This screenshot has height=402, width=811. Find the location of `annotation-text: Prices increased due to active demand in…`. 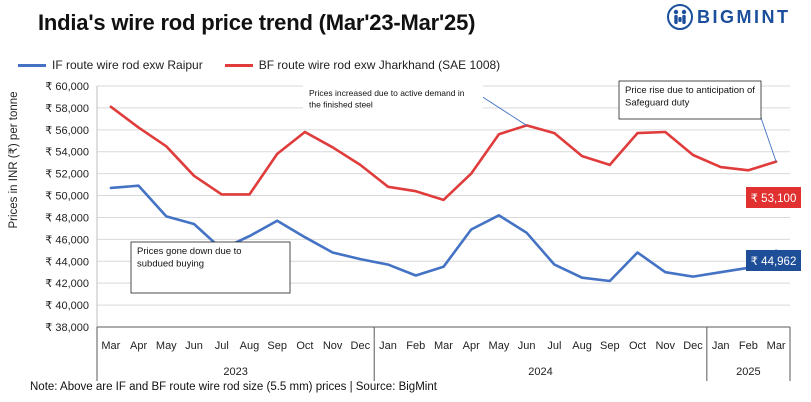

annotation-text: Prices increased due to active demand in… is located at coordinates (387, 99).